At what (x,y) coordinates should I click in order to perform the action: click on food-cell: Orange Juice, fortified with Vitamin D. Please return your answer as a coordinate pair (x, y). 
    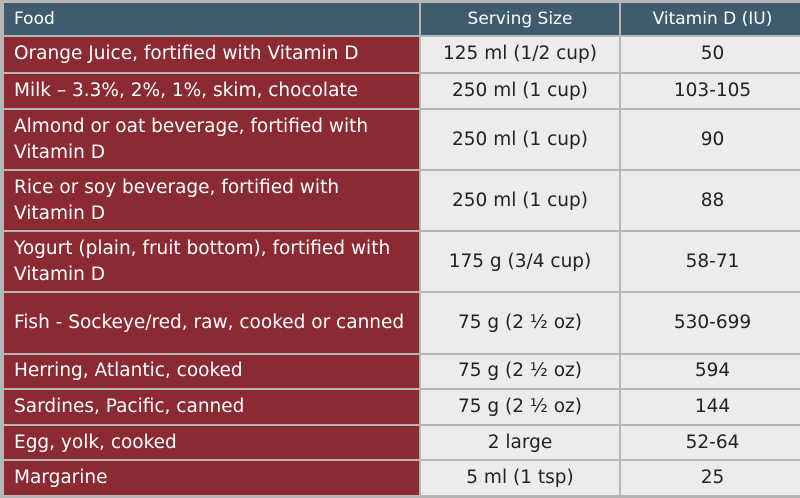
    Looking at the image, I should click on (211, 54).